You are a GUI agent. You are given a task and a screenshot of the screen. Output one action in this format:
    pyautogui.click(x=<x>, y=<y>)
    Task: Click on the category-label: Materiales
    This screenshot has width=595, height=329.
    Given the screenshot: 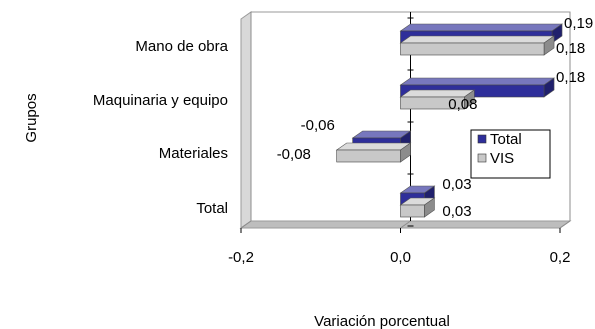 What is the action you would take?
    pyautogui.click(x=193, y=153)
    